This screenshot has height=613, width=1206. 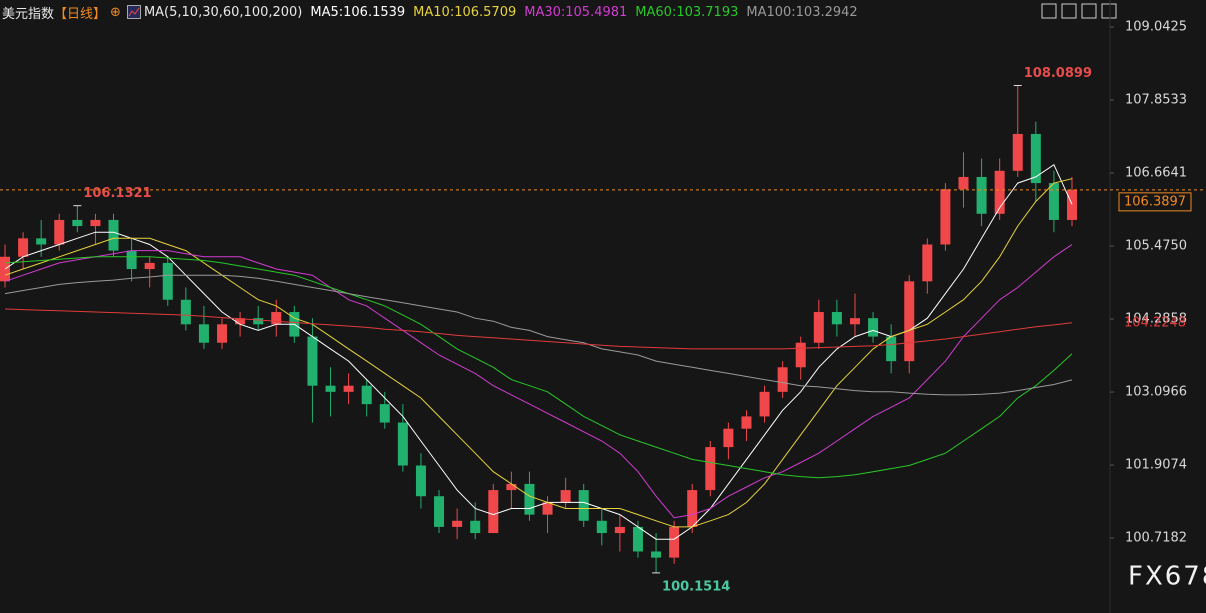 What do you see at coordinates (223, 12) in the screenshot?
I see `ma-params: MA(5,10,30,60,100,200)` at bounding box center [223, 12].